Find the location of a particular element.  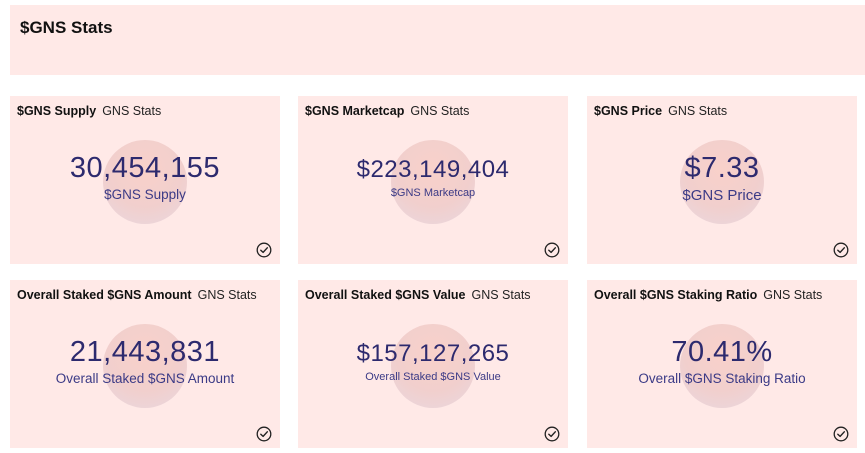

card-header: $GNS Marketcap GNS Stats is located at coordinates (387, 111).